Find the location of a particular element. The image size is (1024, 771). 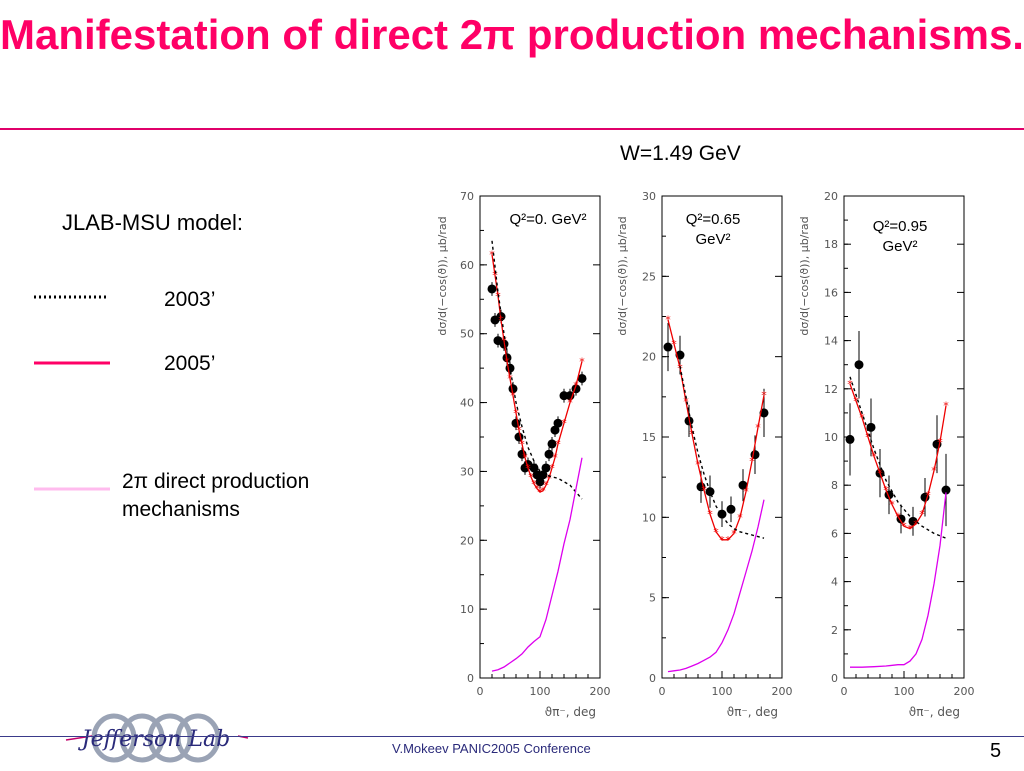

legend-direct-label-line2: mechanisms is located at coordinates (181, 509).